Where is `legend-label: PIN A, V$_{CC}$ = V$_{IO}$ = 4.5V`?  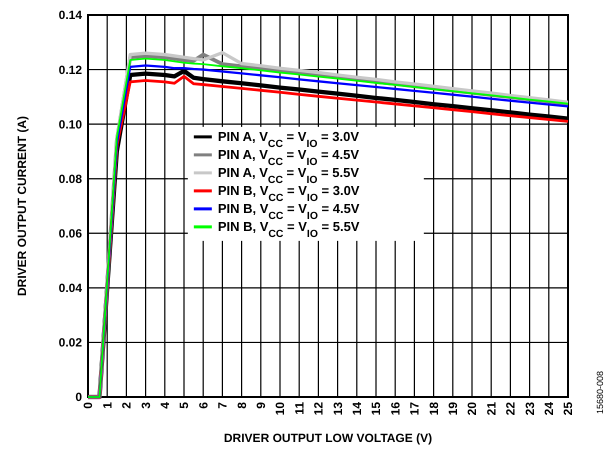
legend-label: PIN A, V$_{CC}$ = V$_{IO}$ = 4.5V is located at coordinates (289, 157).